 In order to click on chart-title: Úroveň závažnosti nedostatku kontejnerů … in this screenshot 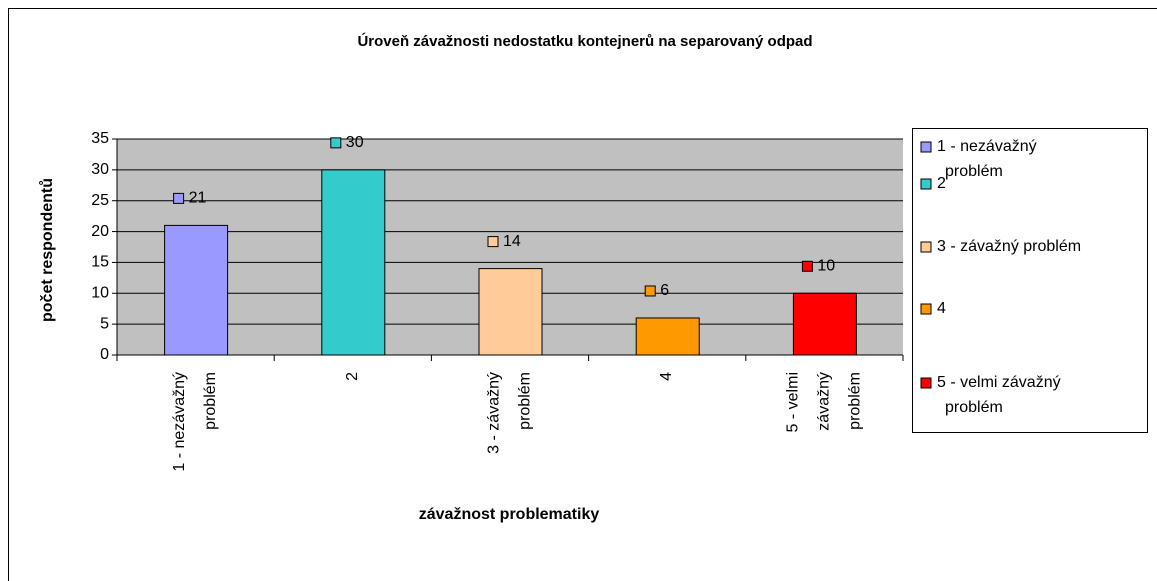, I will do `click(584, 41)`.